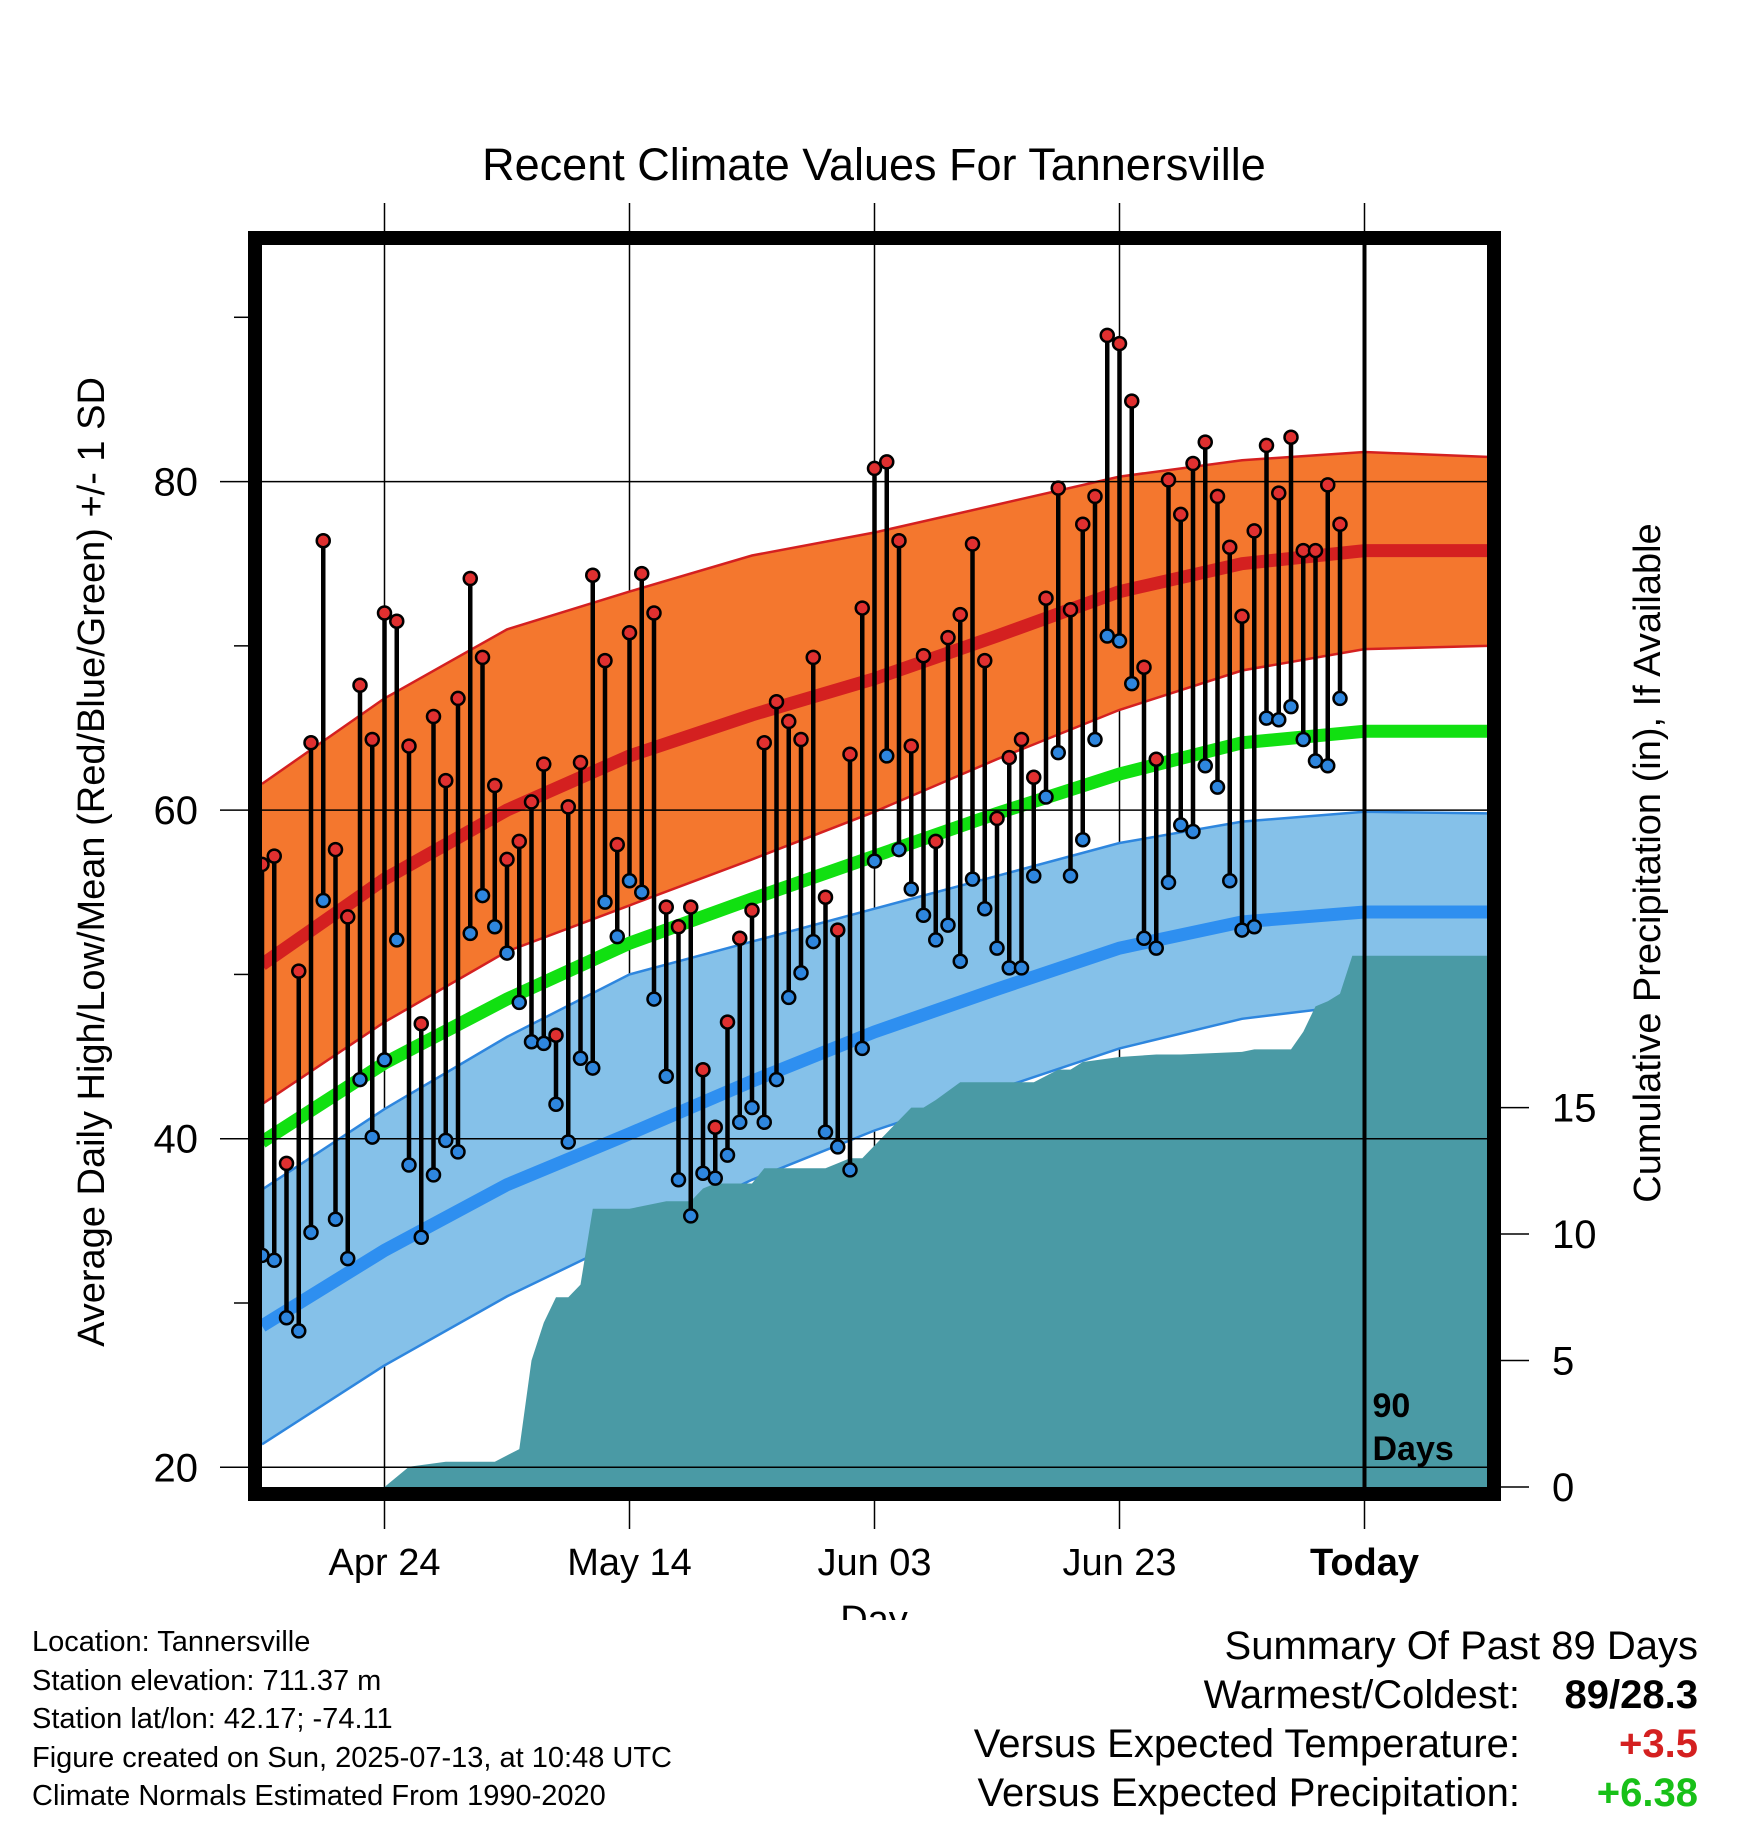  What do you see at coordinates (1647, 1793) in the screenshot?
I see `precip-value: +6.38` at bounding box center [1647, 1793].